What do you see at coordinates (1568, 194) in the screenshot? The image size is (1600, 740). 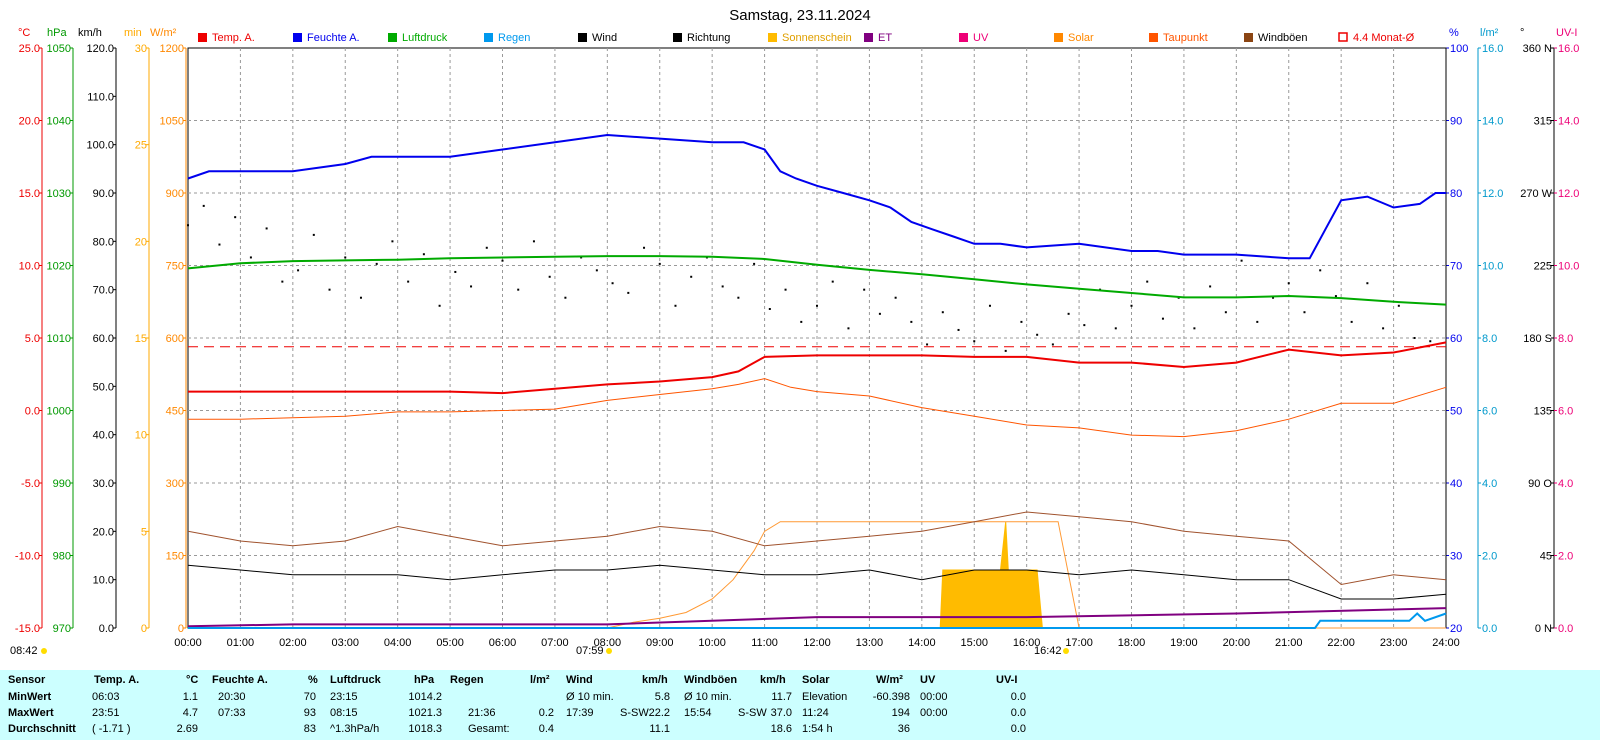 I see `uv-tick-label: 12.0` at bounding box center [1568, 194].